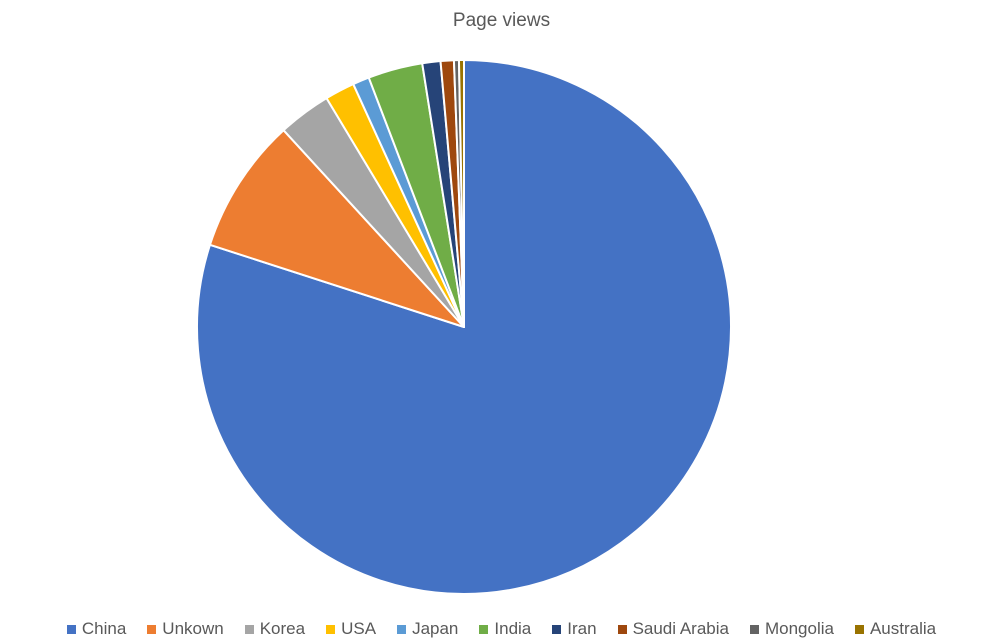  Describe the element at coordinates (501, 20) in the screenshot. I see `chart-title: Page views` at that location.